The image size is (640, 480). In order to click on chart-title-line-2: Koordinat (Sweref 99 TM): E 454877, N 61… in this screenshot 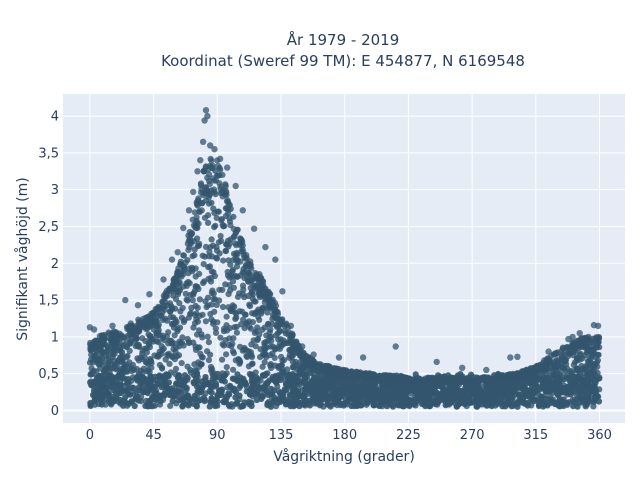, I will do `click(343, 61)`.